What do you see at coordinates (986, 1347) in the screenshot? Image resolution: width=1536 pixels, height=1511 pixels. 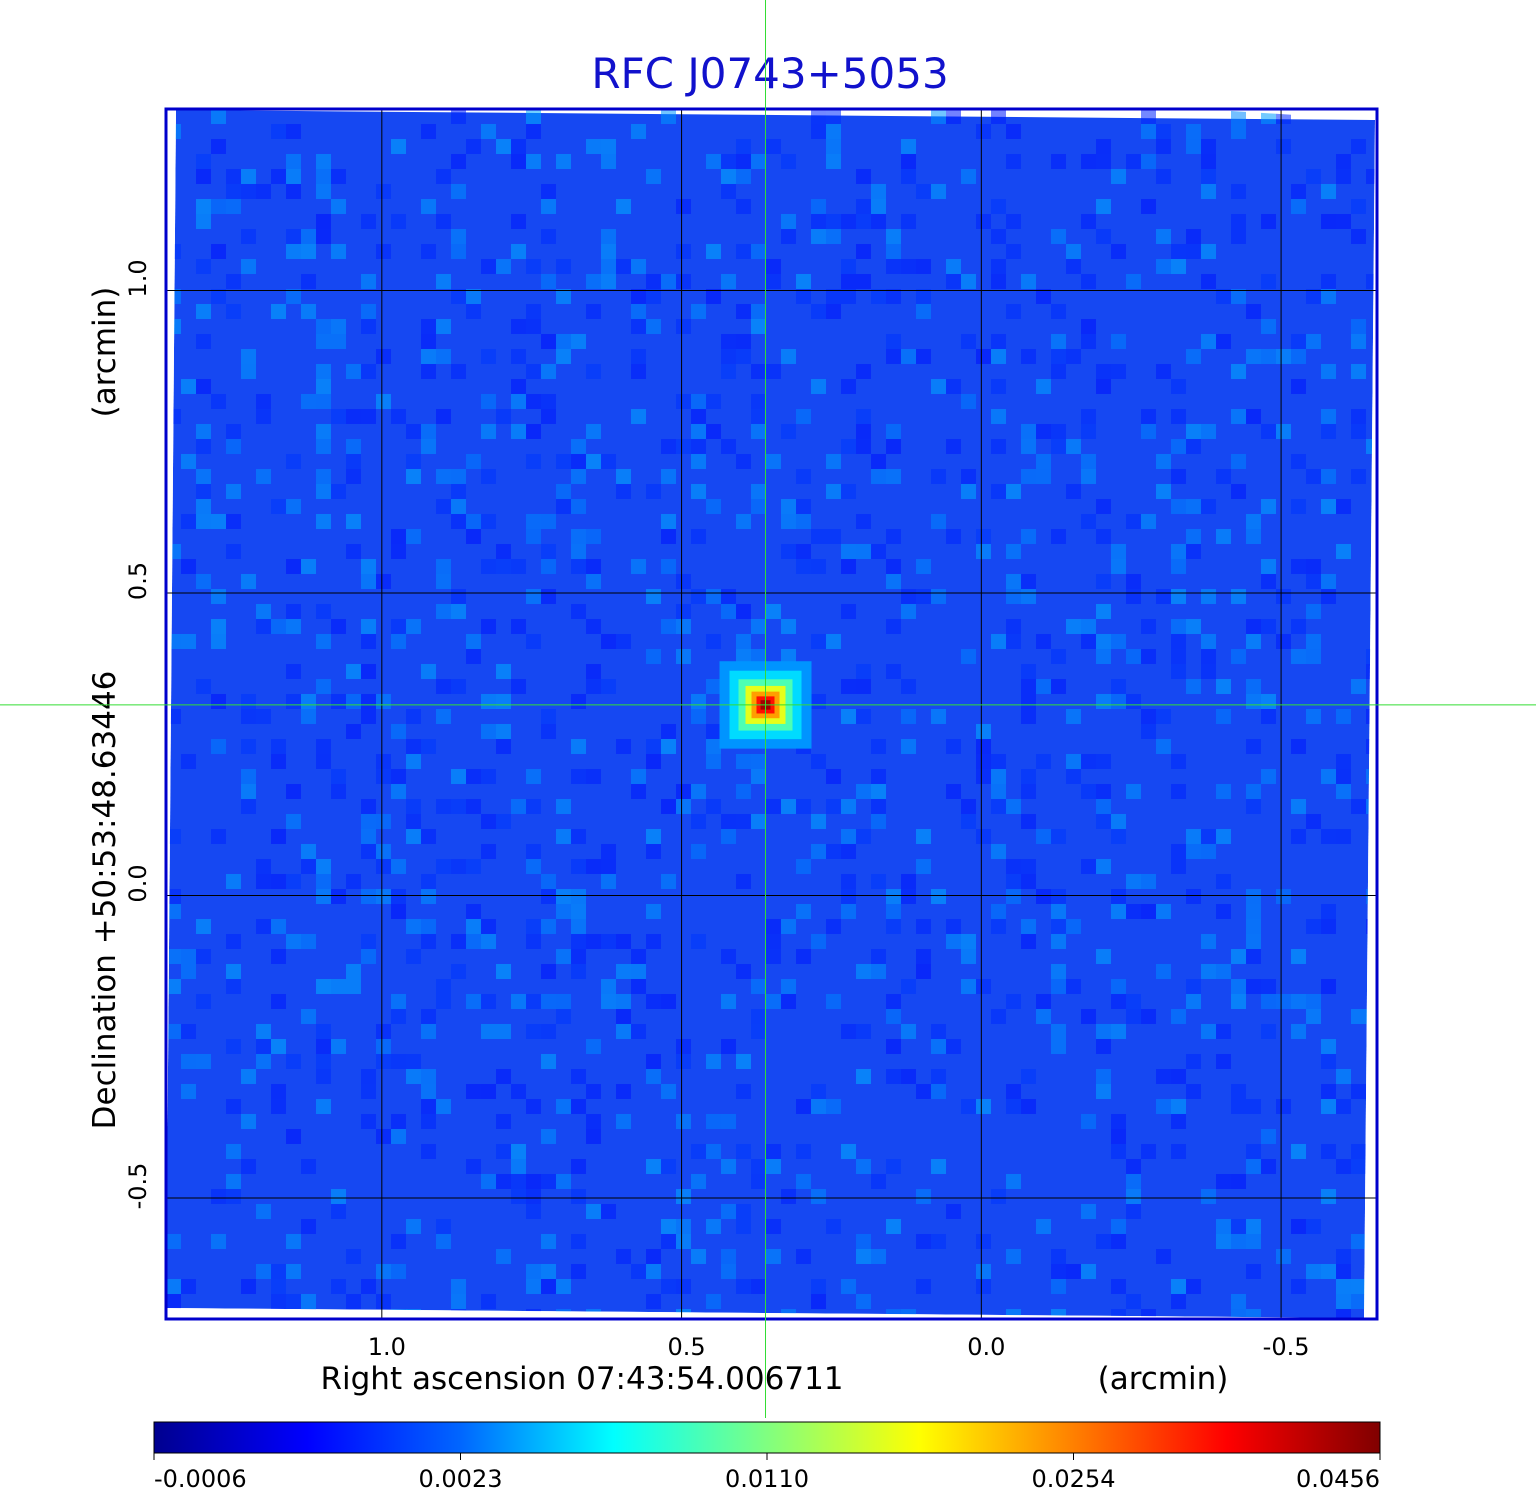 I see `x-tick-label: 0.0` at bounding box center [986, 1347].